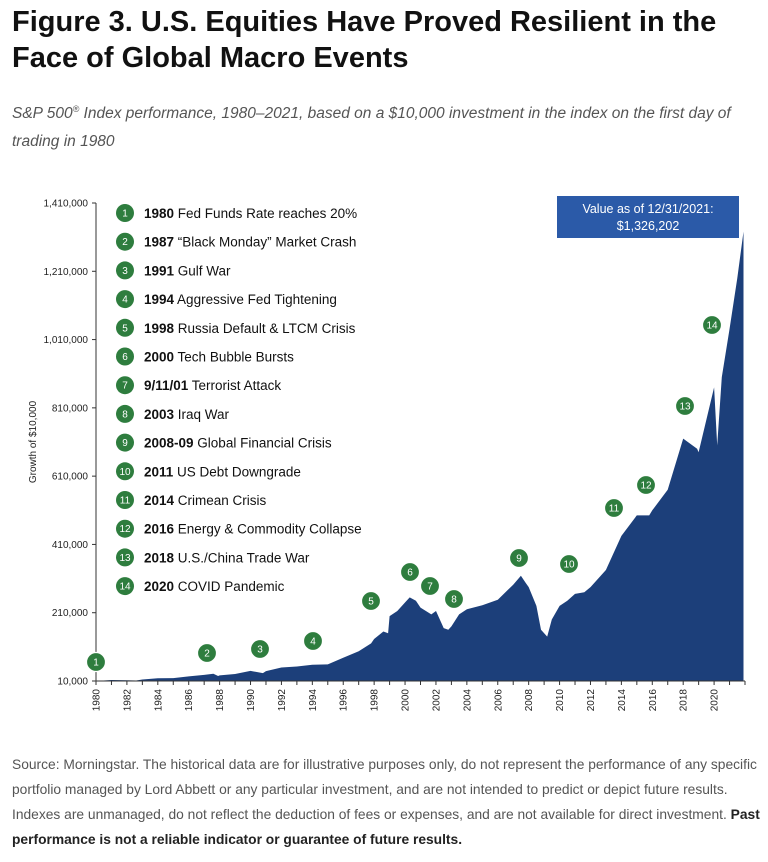 The height and width of the screenshot is (862, 768). What do you see at coordinates (251, 700) in the screenshot?
I see `x-tick-label: 1990` at bounding box center [251, 700].